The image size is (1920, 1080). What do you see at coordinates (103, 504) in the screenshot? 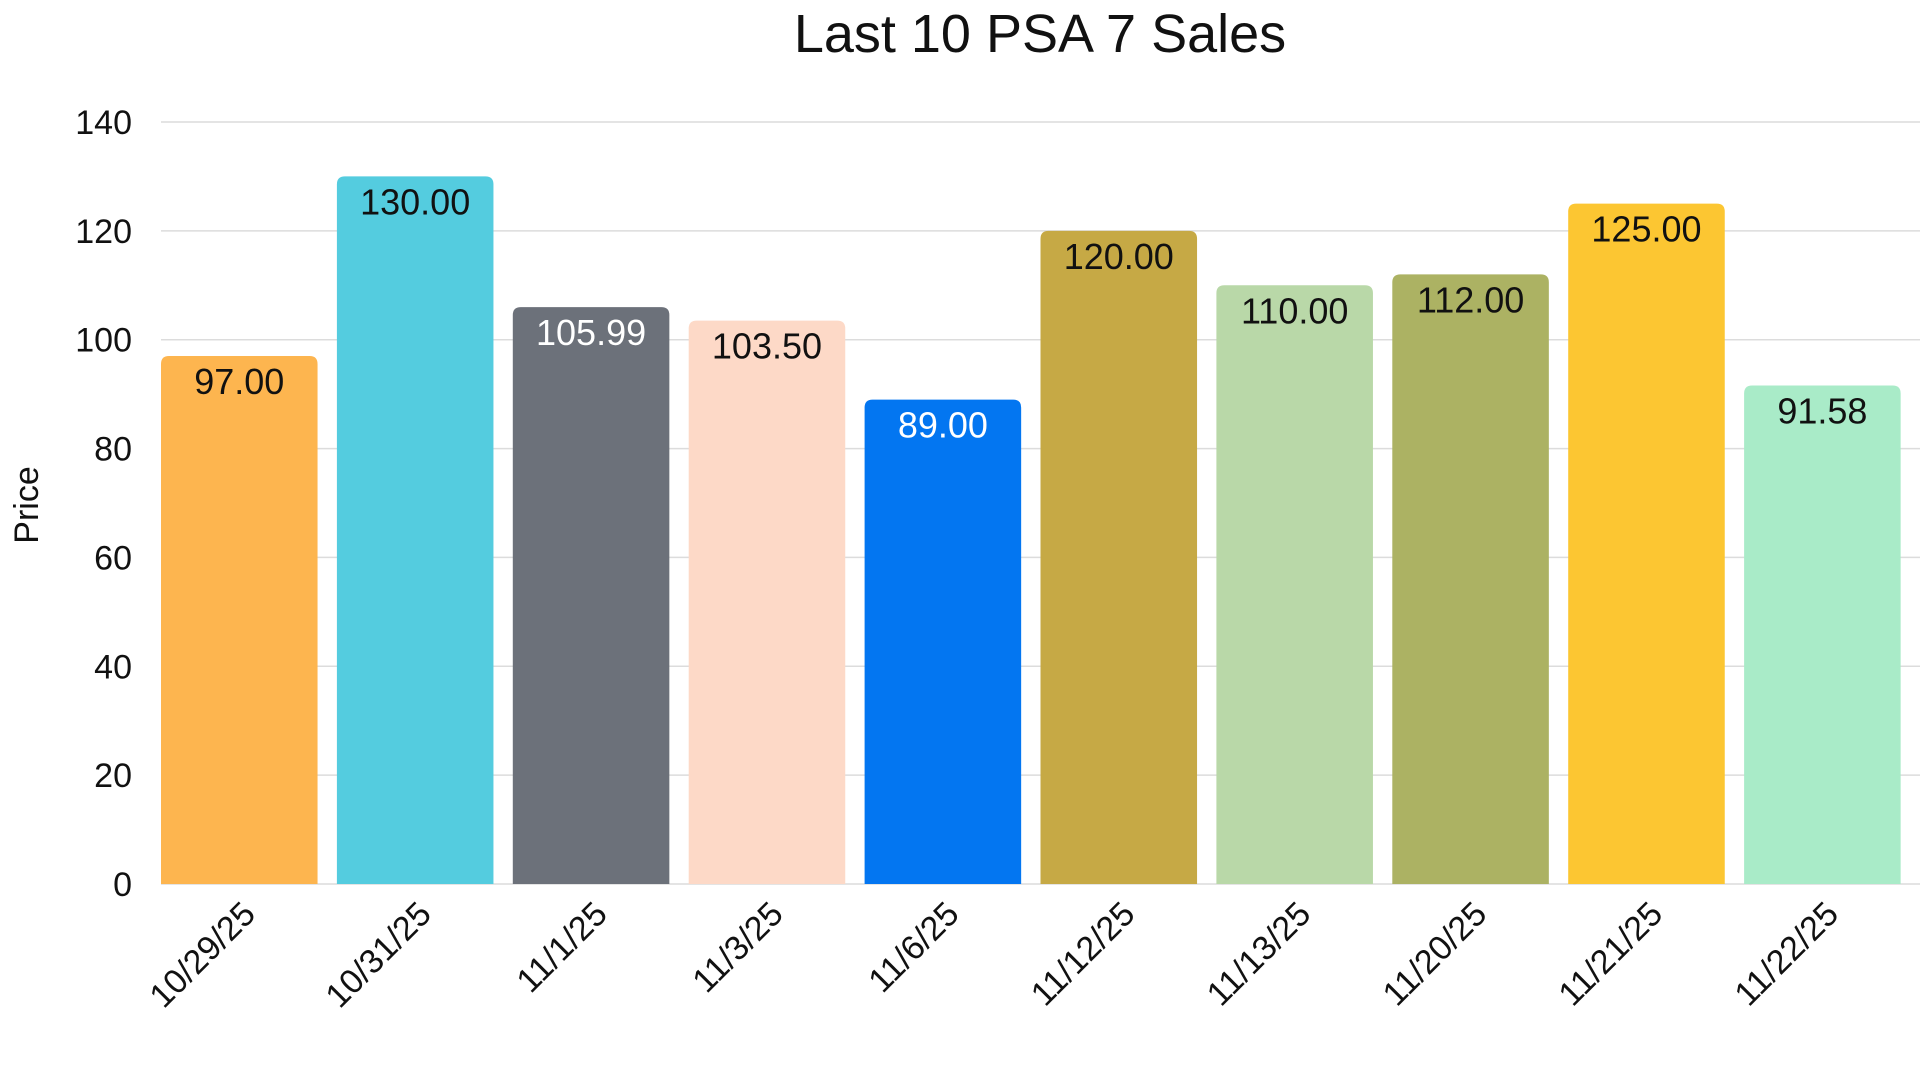
I see `y-axis-ticks: 0 20 40 60 80 100 120 140` at bounding box center [103, 504].